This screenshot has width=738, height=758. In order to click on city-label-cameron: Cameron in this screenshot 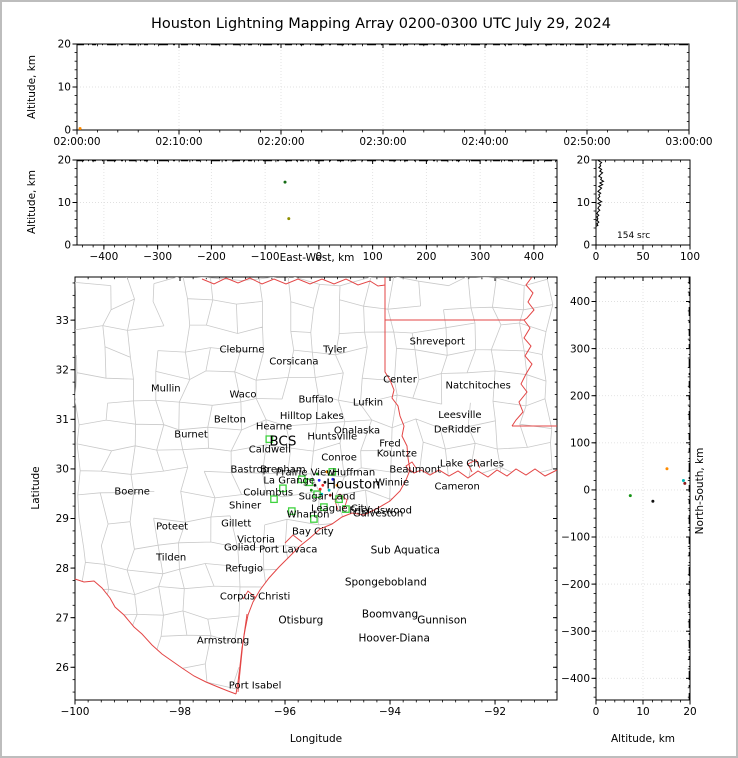, I will do `click(457, 487)`.